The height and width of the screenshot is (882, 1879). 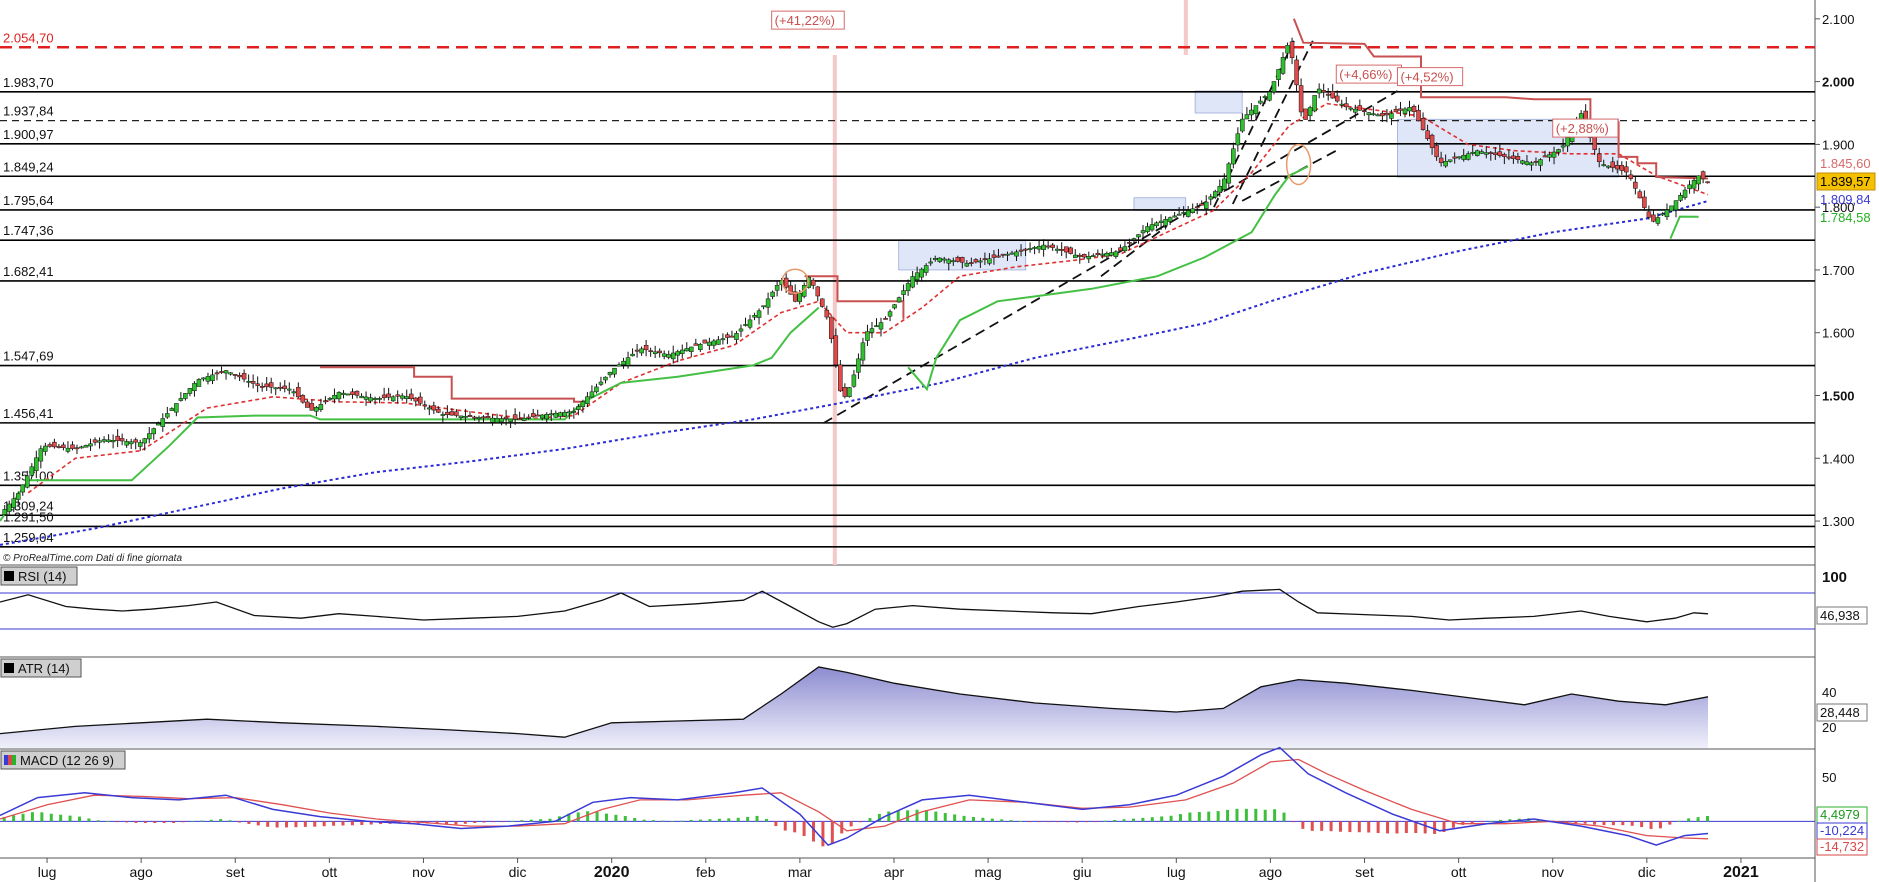 I want to click on macd-label-box: MACD (12 26 9), so click(x=63, y=760).